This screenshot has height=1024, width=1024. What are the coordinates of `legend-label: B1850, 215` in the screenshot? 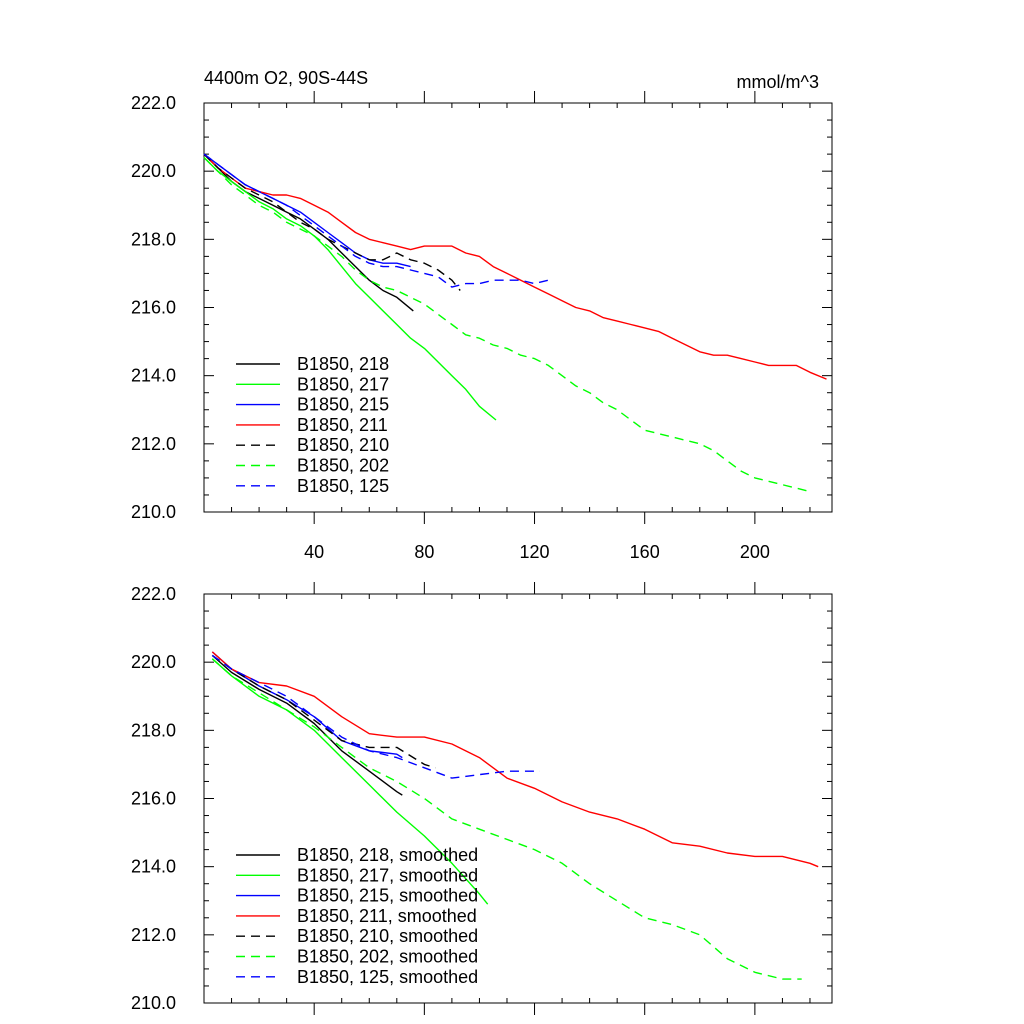 It's located at (343, 405).